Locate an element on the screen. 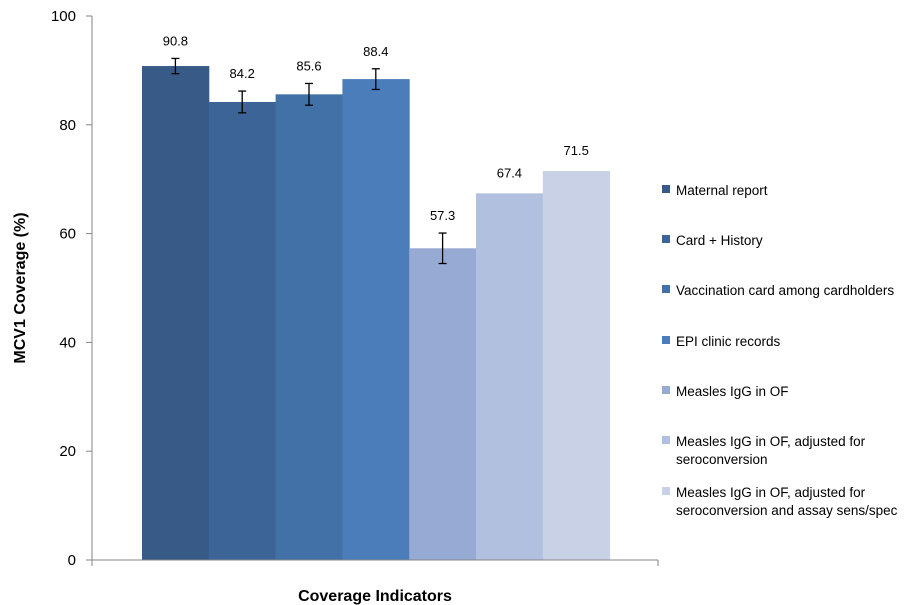 The width and height of the screenshot is (921, 605). y-tick-label: 80 is located at coordinates (67, 125).